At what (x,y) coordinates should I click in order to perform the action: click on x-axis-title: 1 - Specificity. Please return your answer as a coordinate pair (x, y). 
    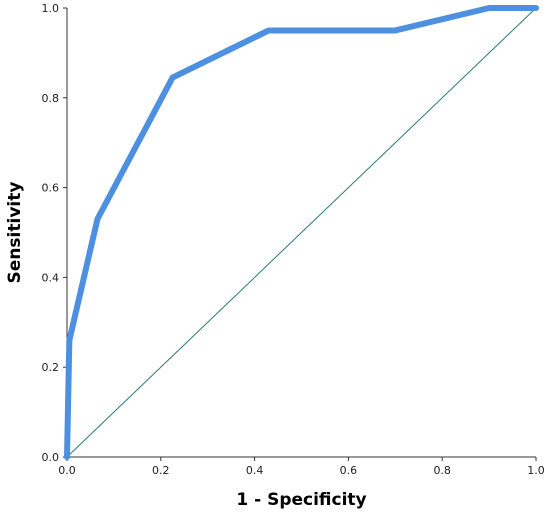
    Looking at the image, I should click on (301, 500).